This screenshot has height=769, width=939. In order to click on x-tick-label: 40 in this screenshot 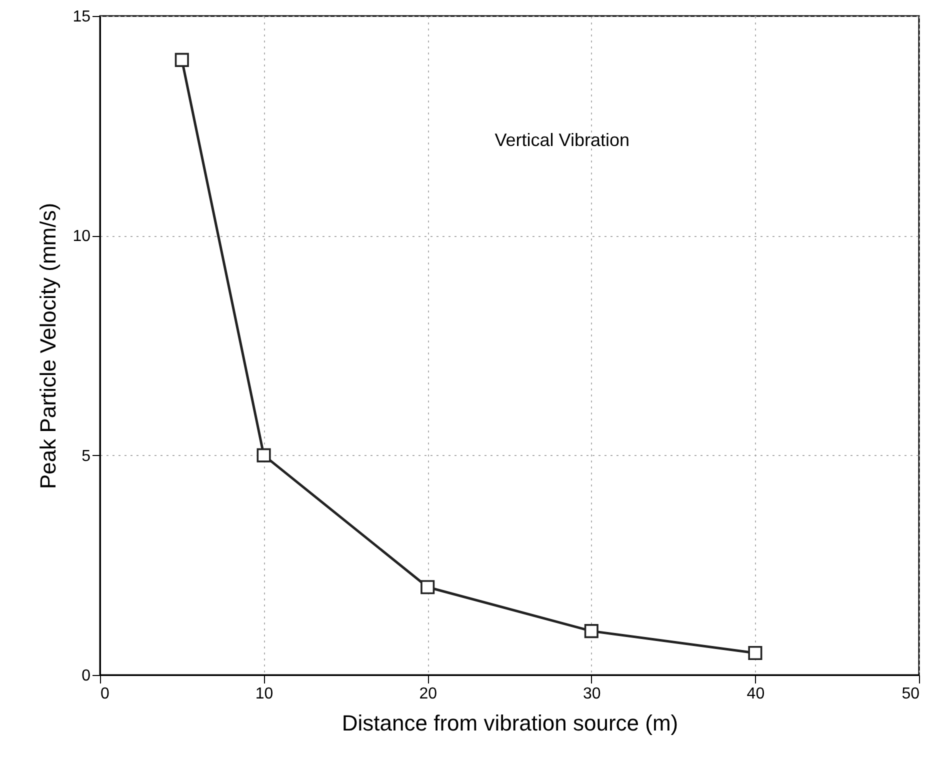, I will do `click(755, 694)`.